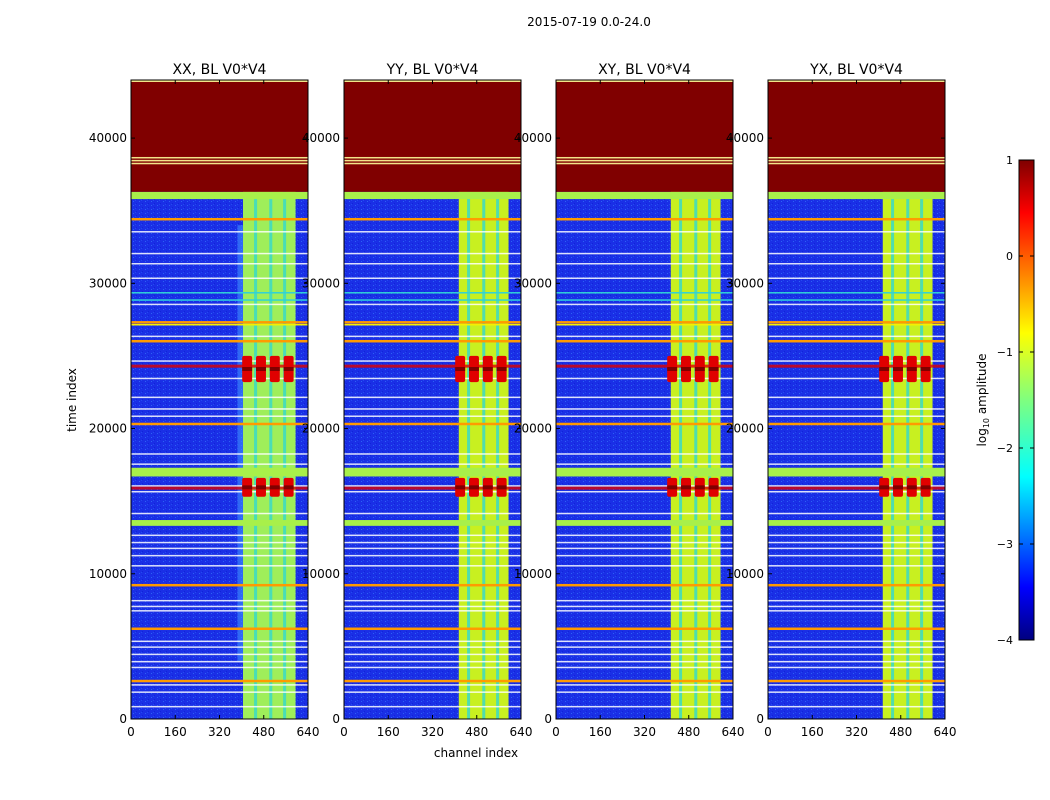 The width and height of the screenshot is (1050, 800). What do you see at coordinates (856, 70) in the screenshot?
I see `panel-title: YX, BL V0*V4` at bounding box center [856, 70].